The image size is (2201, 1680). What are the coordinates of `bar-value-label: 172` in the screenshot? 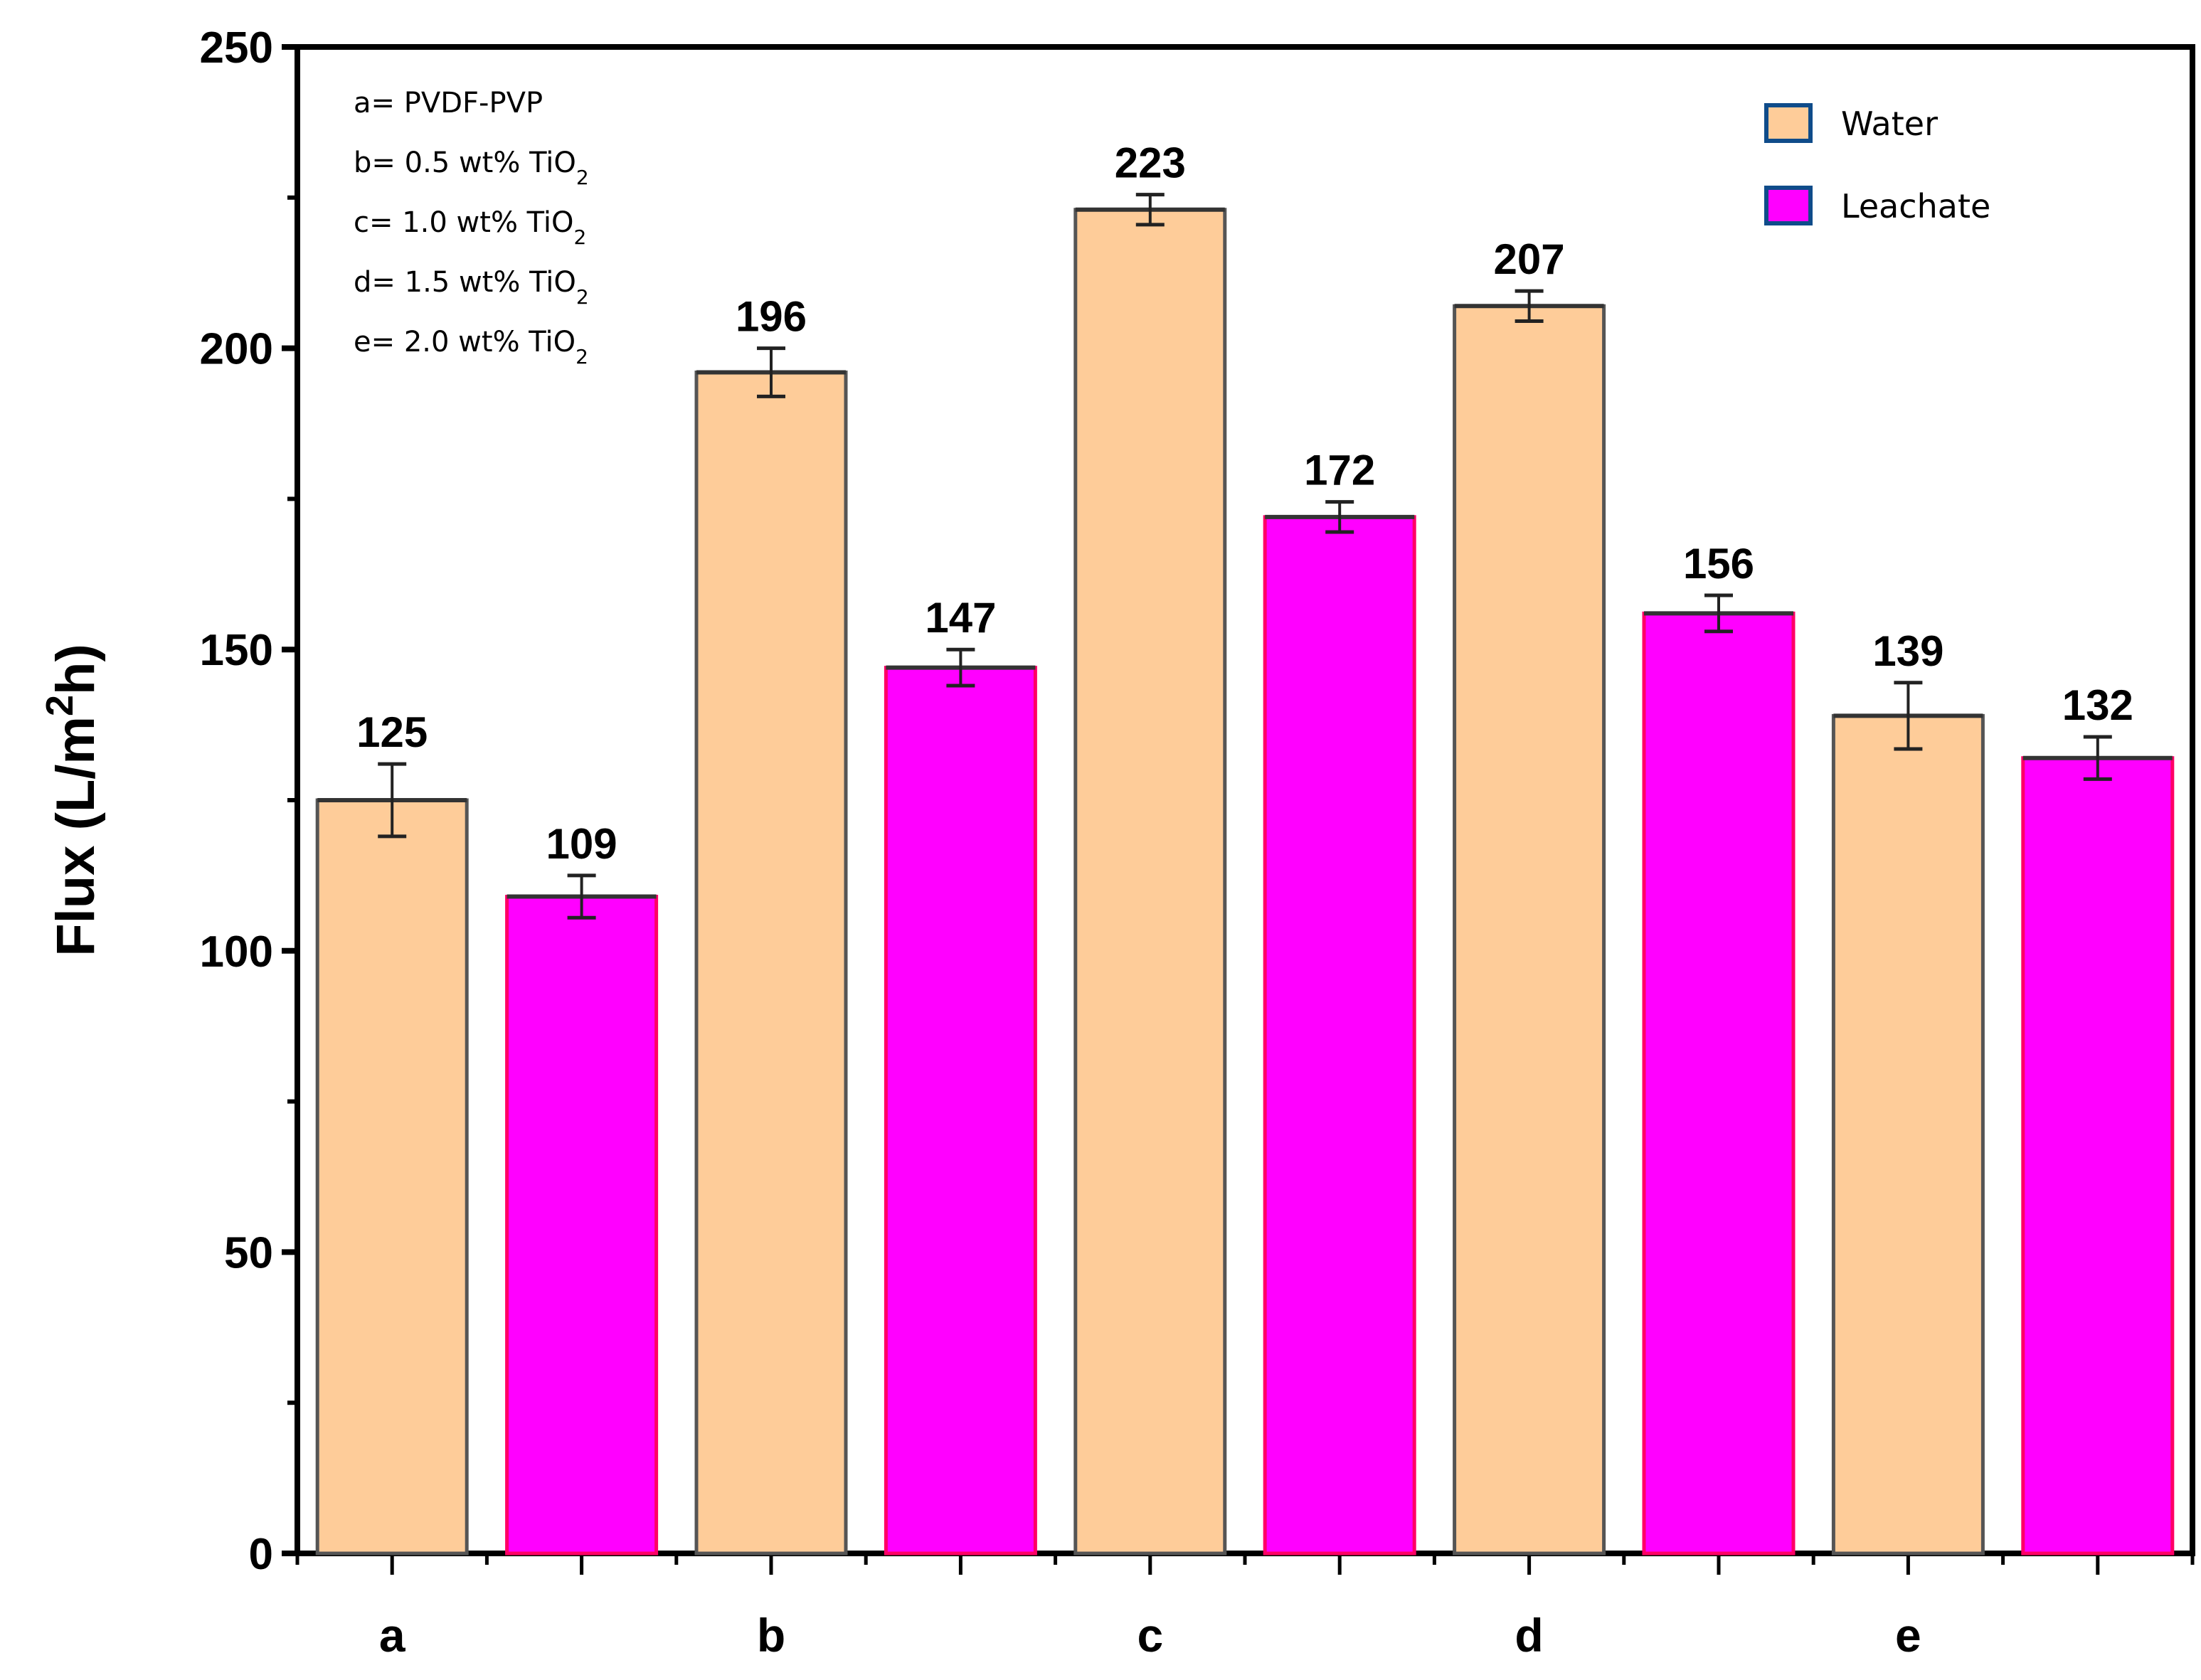 It's located at (1339, 470).